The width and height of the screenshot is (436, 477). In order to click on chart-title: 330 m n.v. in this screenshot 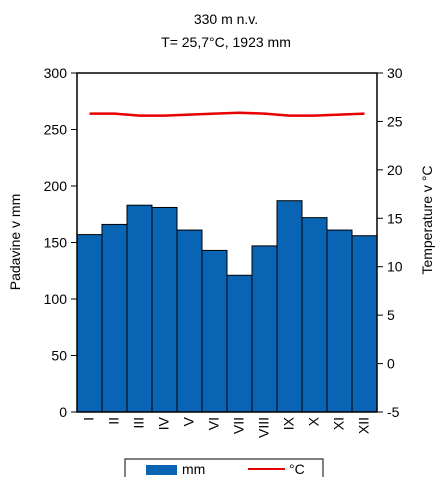, I will do `click(226, 19)`.